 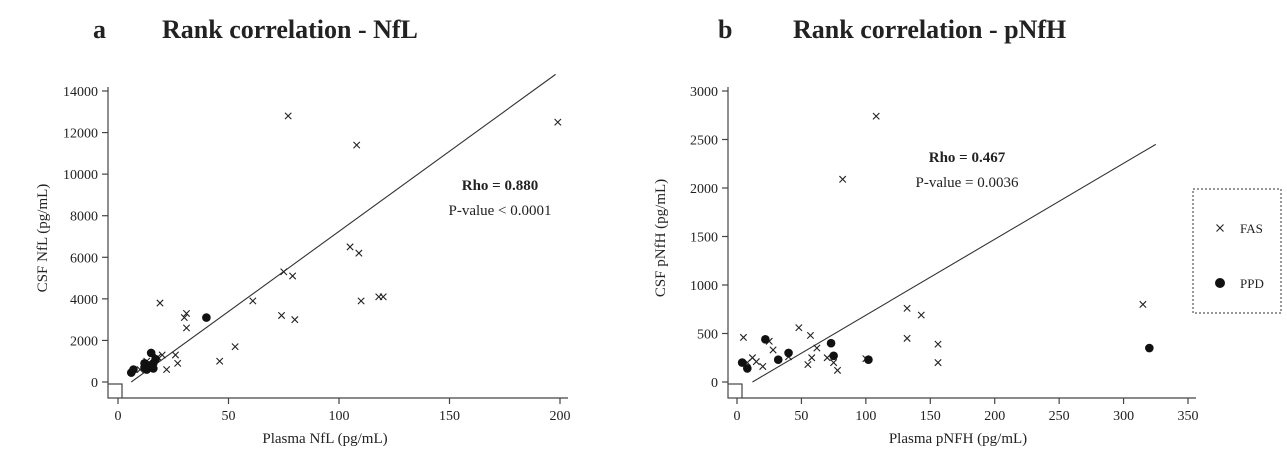 What do you see at coordinates (80, 92) in the screenshot?
I see `y-tick-label: 14000` at bounding box center [80, 92].